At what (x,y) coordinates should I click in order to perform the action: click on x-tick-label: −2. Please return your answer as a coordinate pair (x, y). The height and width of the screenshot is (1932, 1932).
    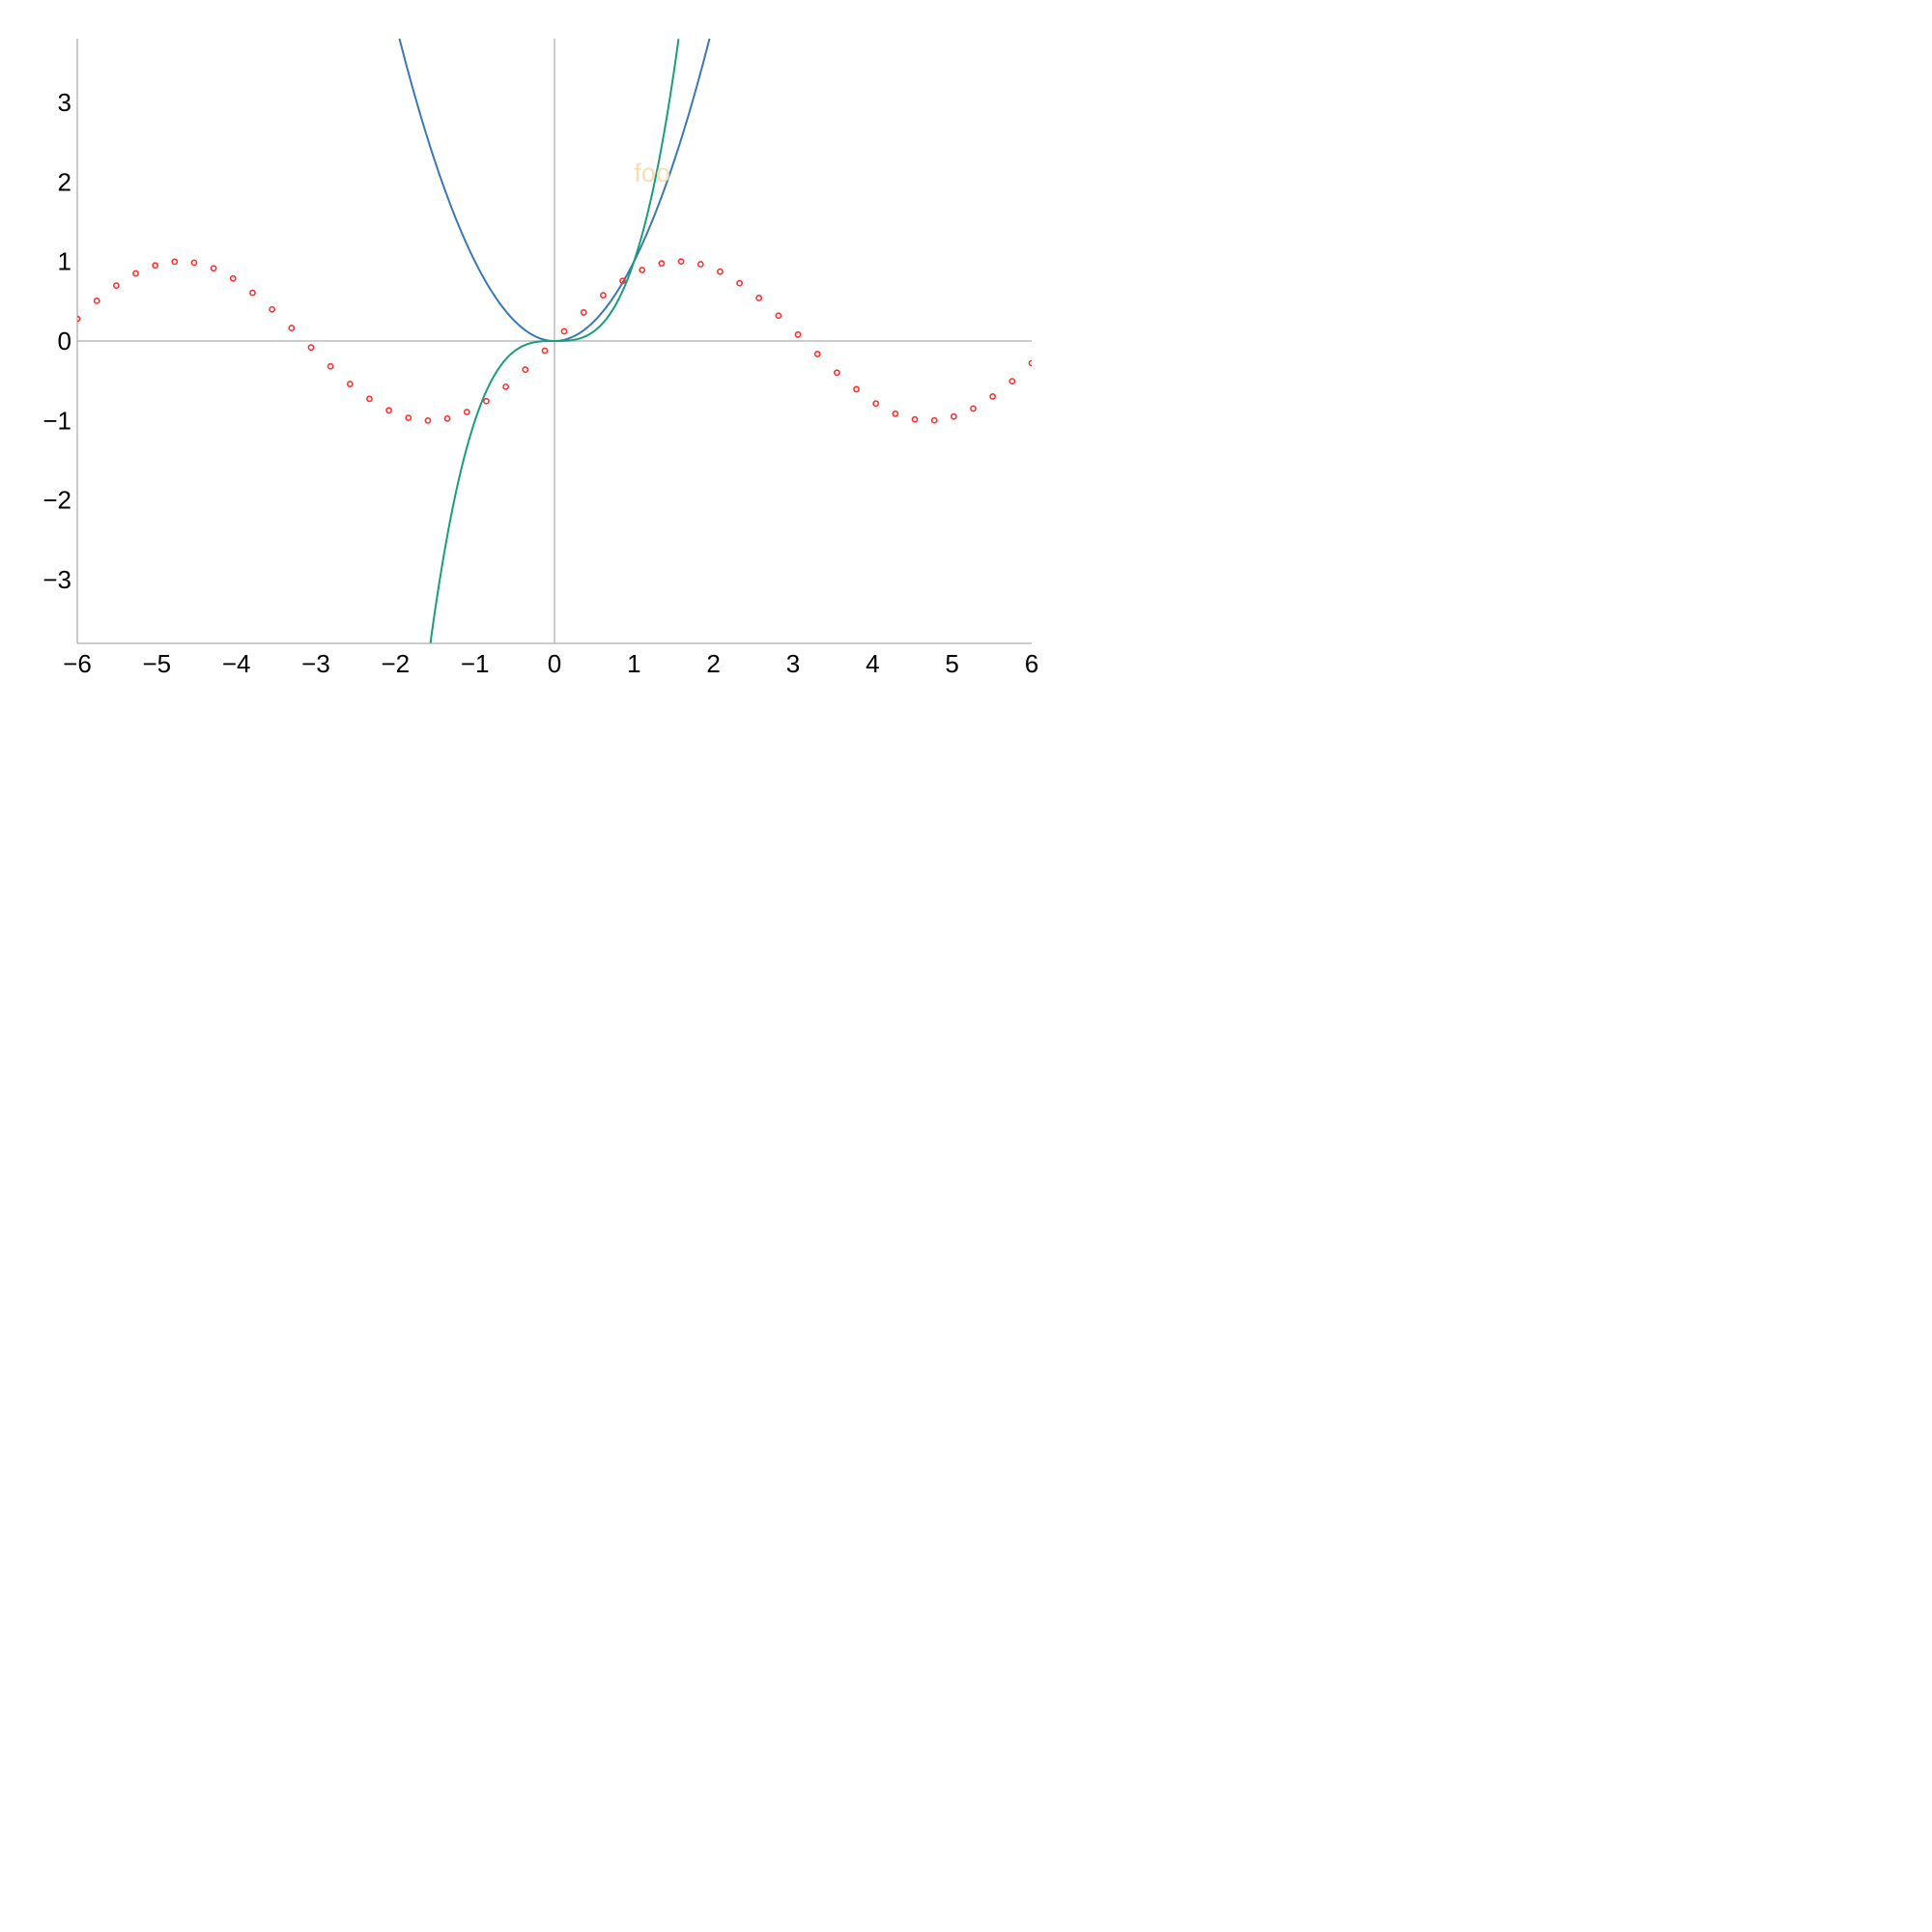
    Looking at the image, I should click on (396, 663).